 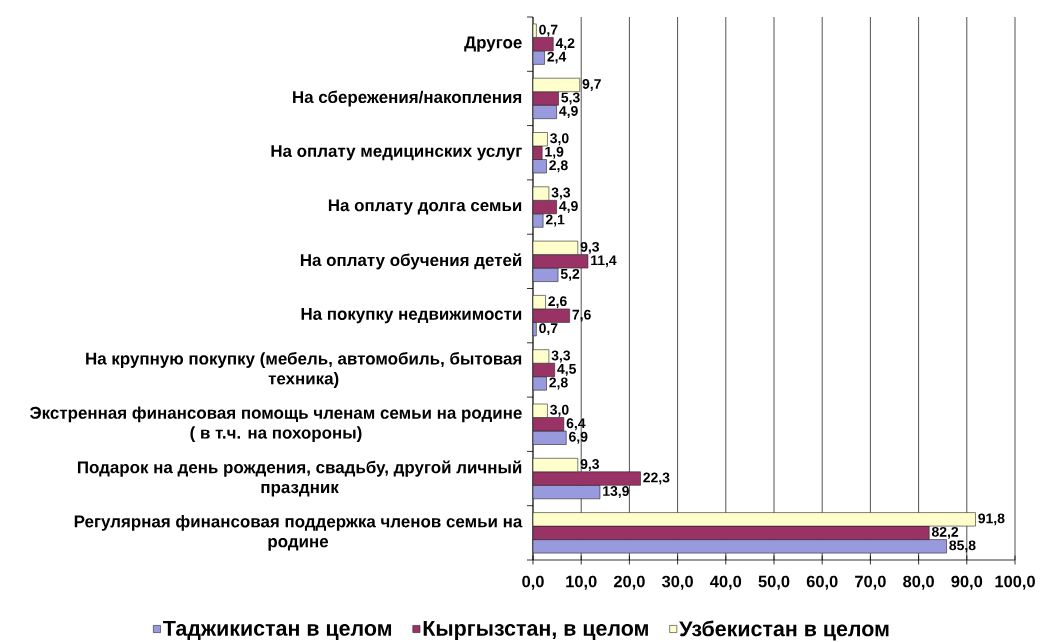 What do you see at coordinates (411, 316) in the screenshot?
I see `y-tick-label: На покупку недвижимости` at bounding box center [411, 316].